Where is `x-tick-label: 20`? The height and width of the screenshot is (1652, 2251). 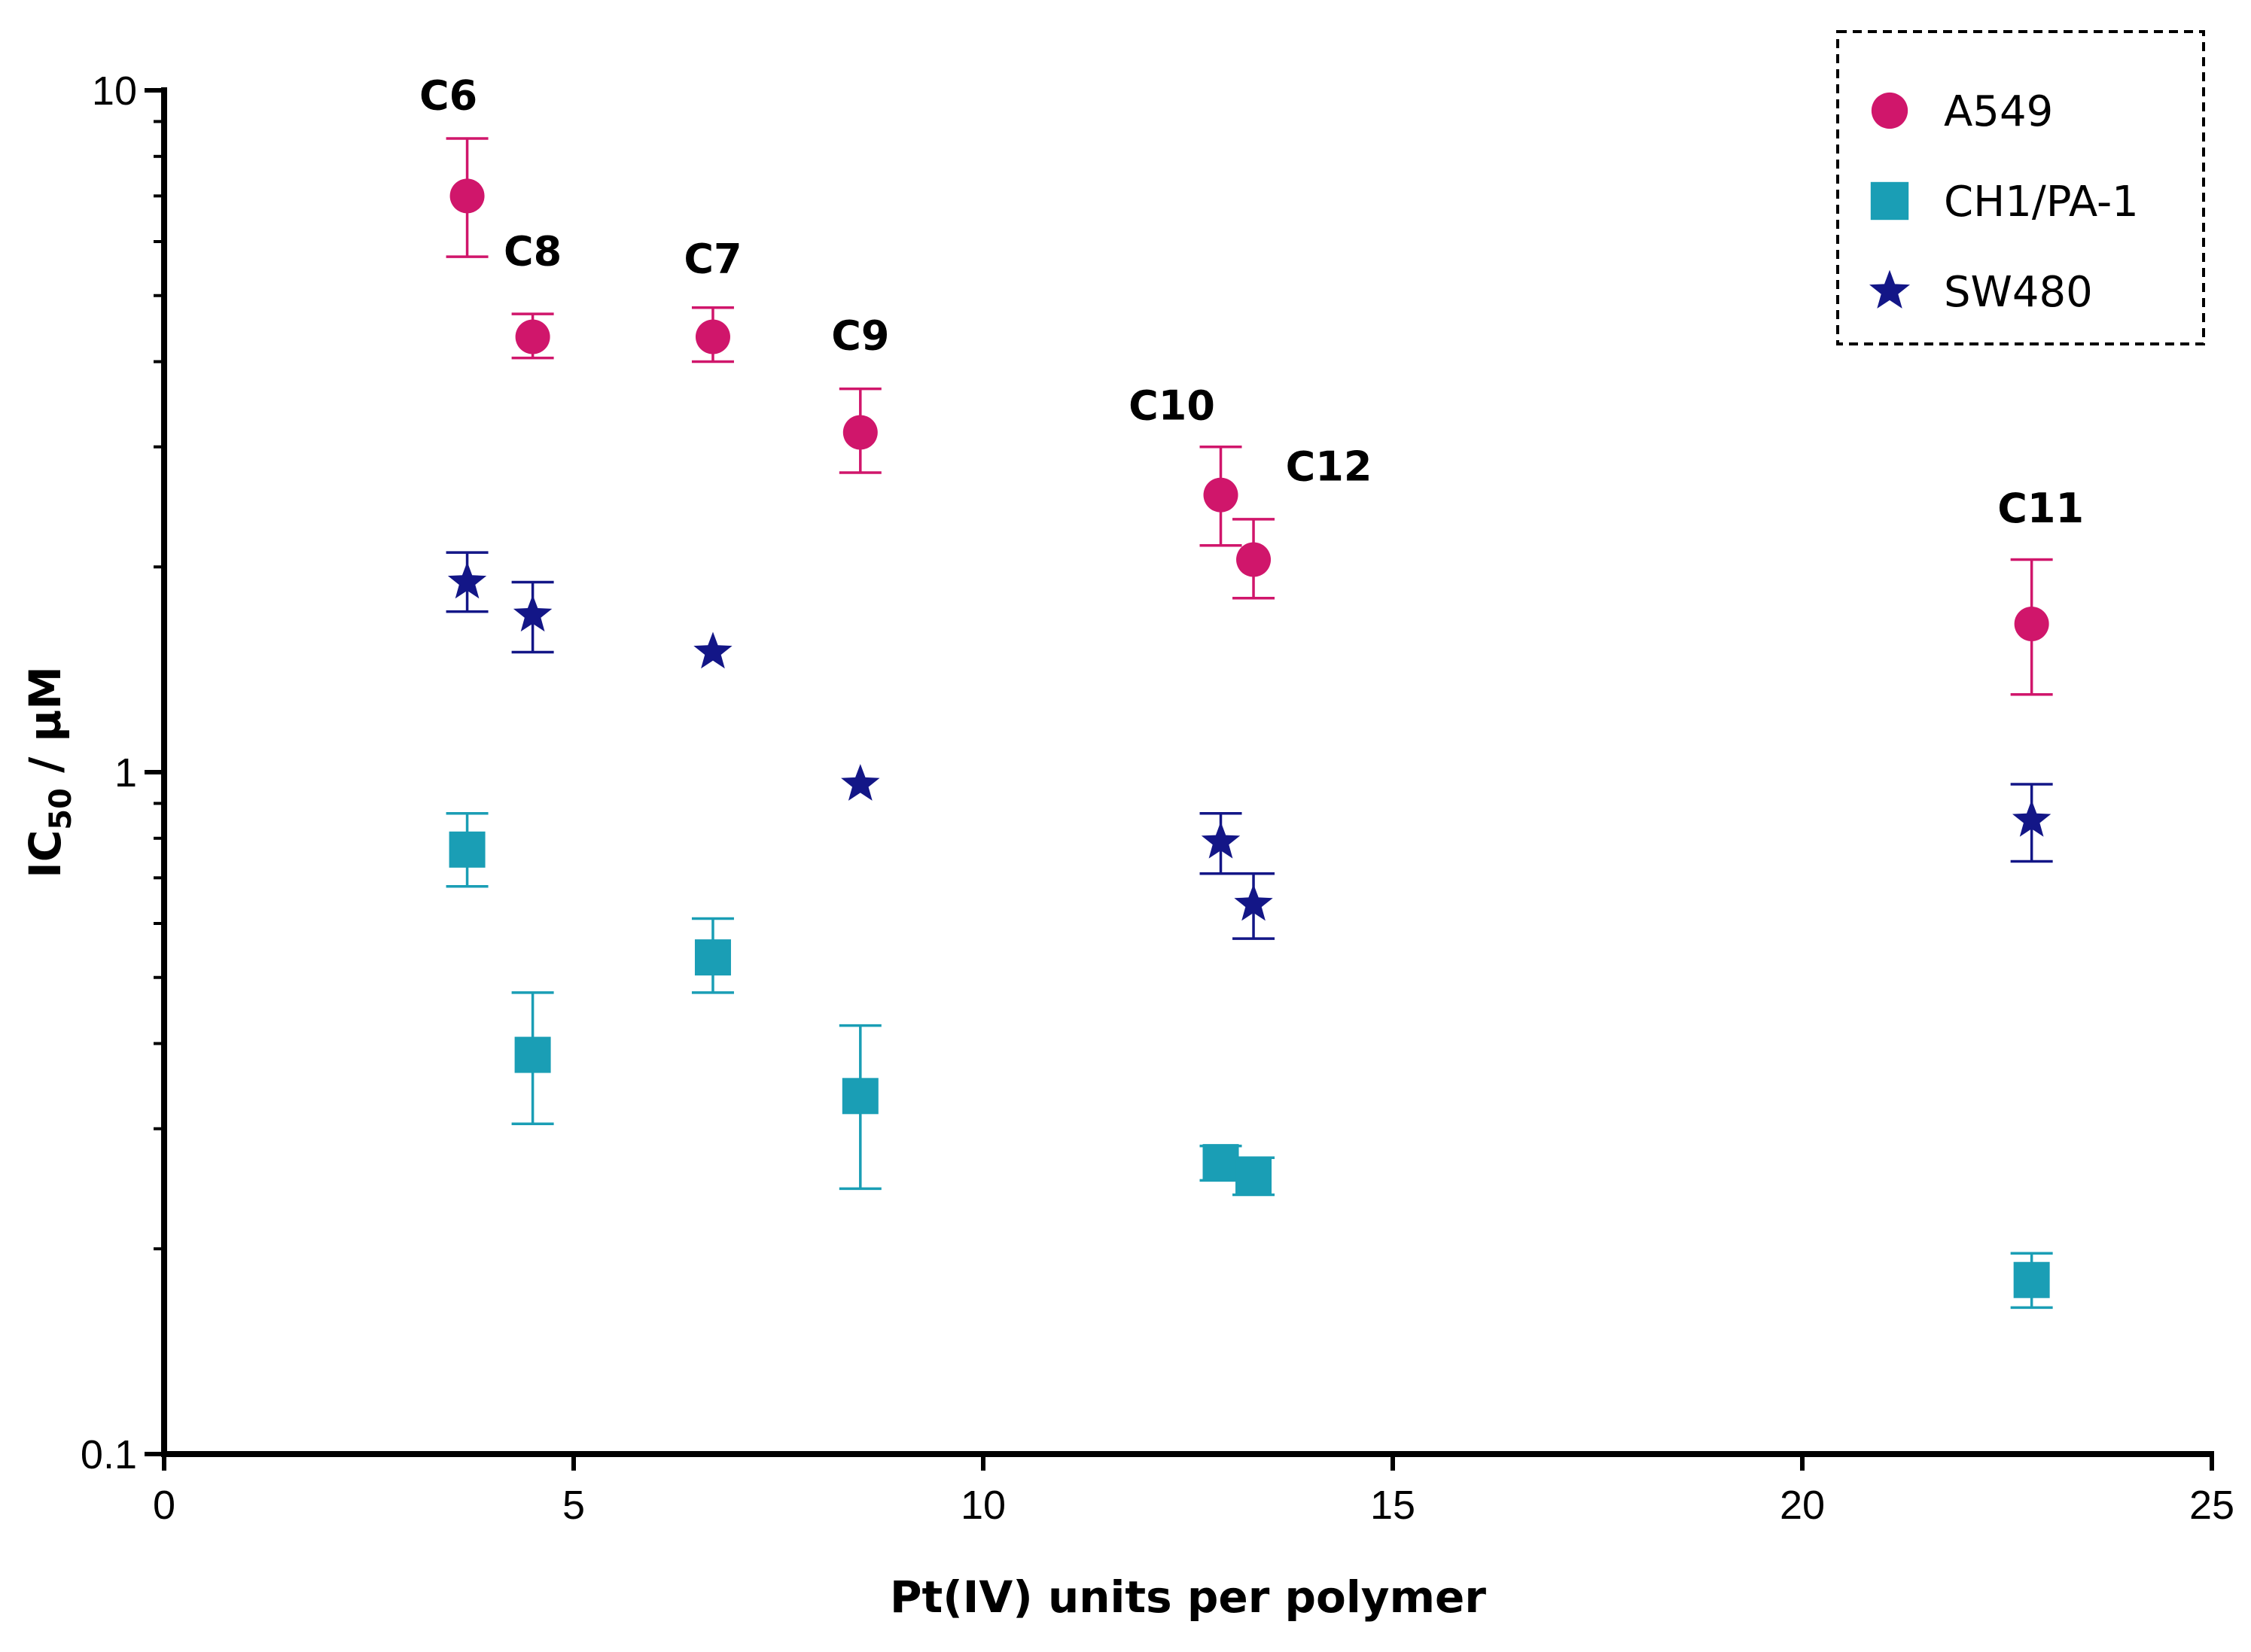
x-tick-label: 20 is located at coordinates (1802, 1506).